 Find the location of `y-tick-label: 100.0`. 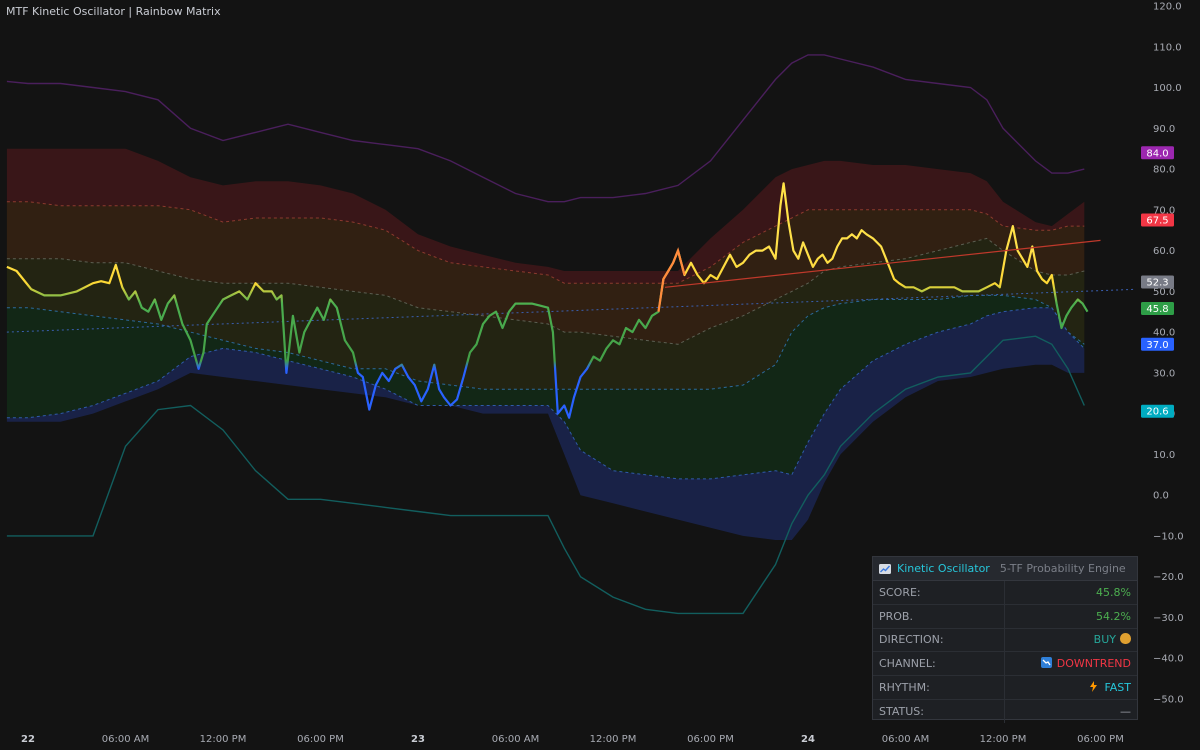

y-tick-label: 100.0 is located at coordinates (1167, 88).